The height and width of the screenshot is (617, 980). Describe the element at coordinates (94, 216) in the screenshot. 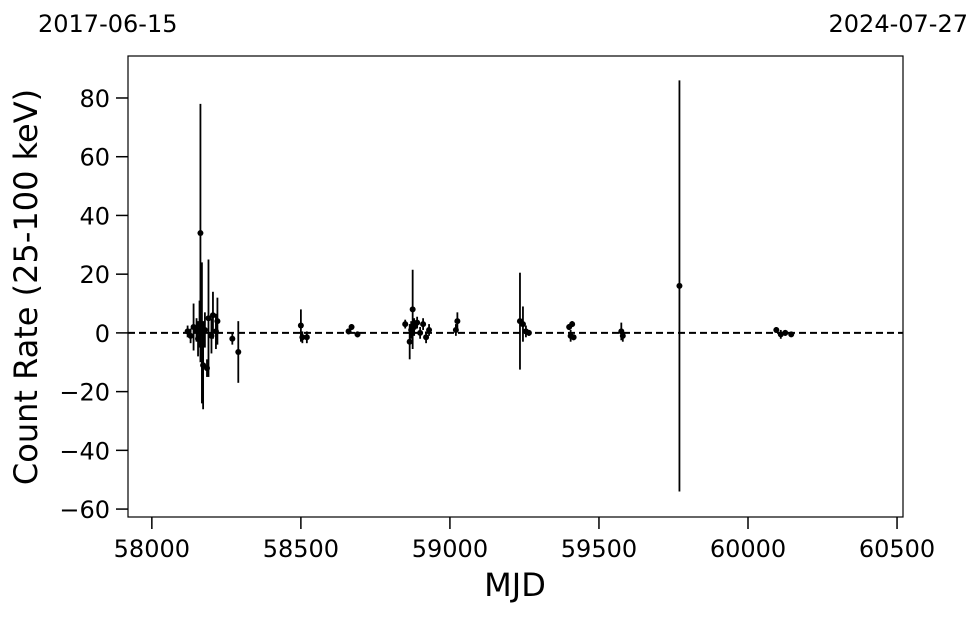

I see `y-tick-label: 40` at that location.